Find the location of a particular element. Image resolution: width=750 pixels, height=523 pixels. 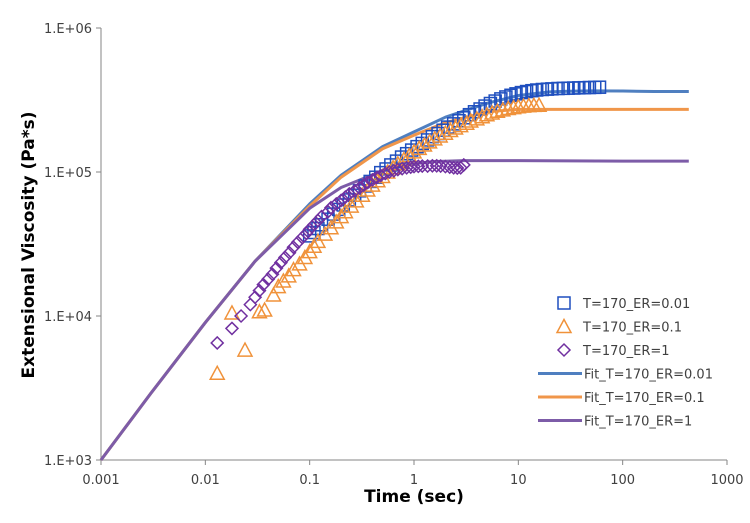

legend-item: Fit_T=170_ER=1 is located at coordinates (615, 422).